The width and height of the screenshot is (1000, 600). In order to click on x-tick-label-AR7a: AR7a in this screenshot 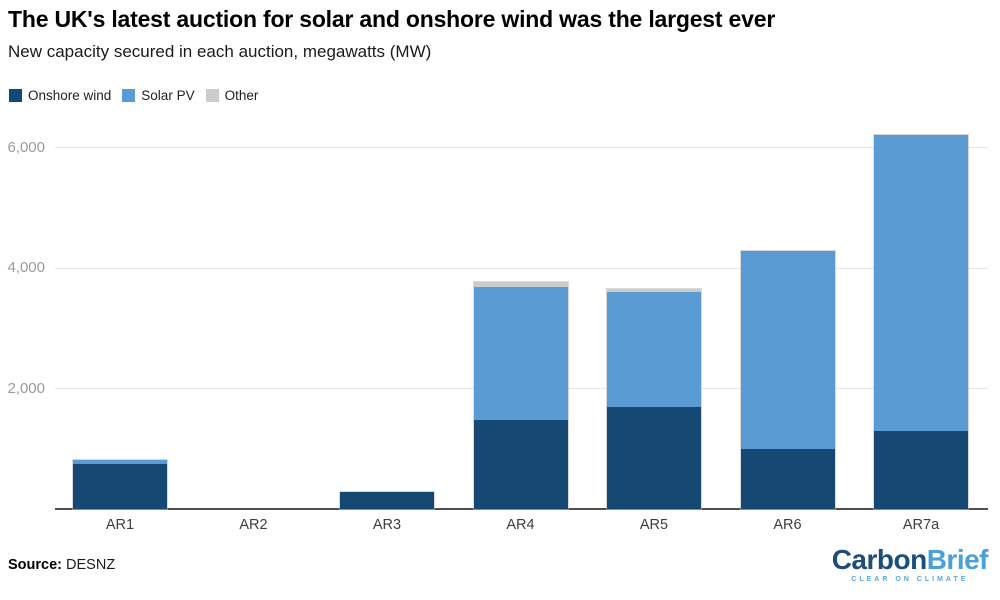, I will do `click(921, 525)`.